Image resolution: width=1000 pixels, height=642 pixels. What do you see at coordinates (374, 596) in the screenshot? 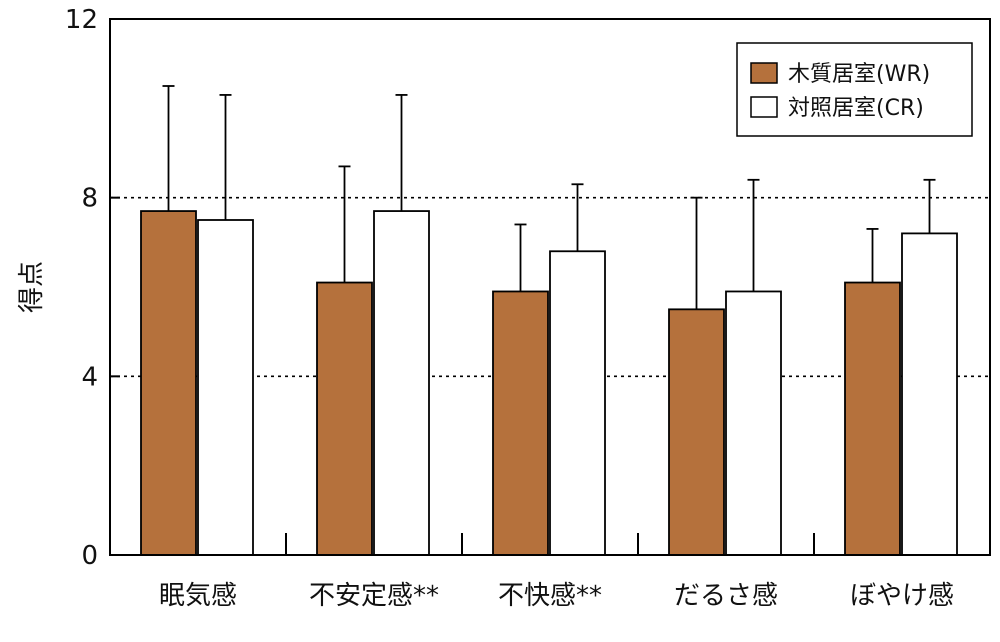
I see `x-category-label: 不安定感**` at bounding box center [374, 596].